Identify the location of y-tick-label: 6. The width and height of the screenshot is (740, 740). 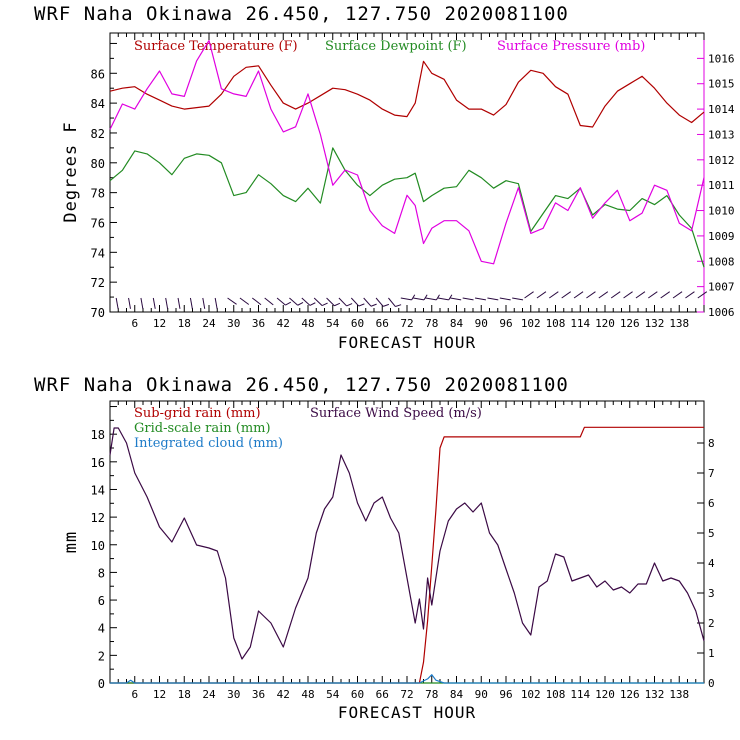
(101, 601).